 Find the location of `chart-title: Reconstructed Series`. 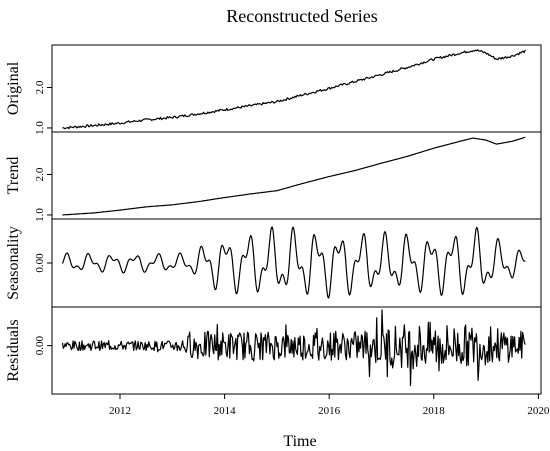

chart-title: Reconstructed Series is located at coordinates (301, 16).